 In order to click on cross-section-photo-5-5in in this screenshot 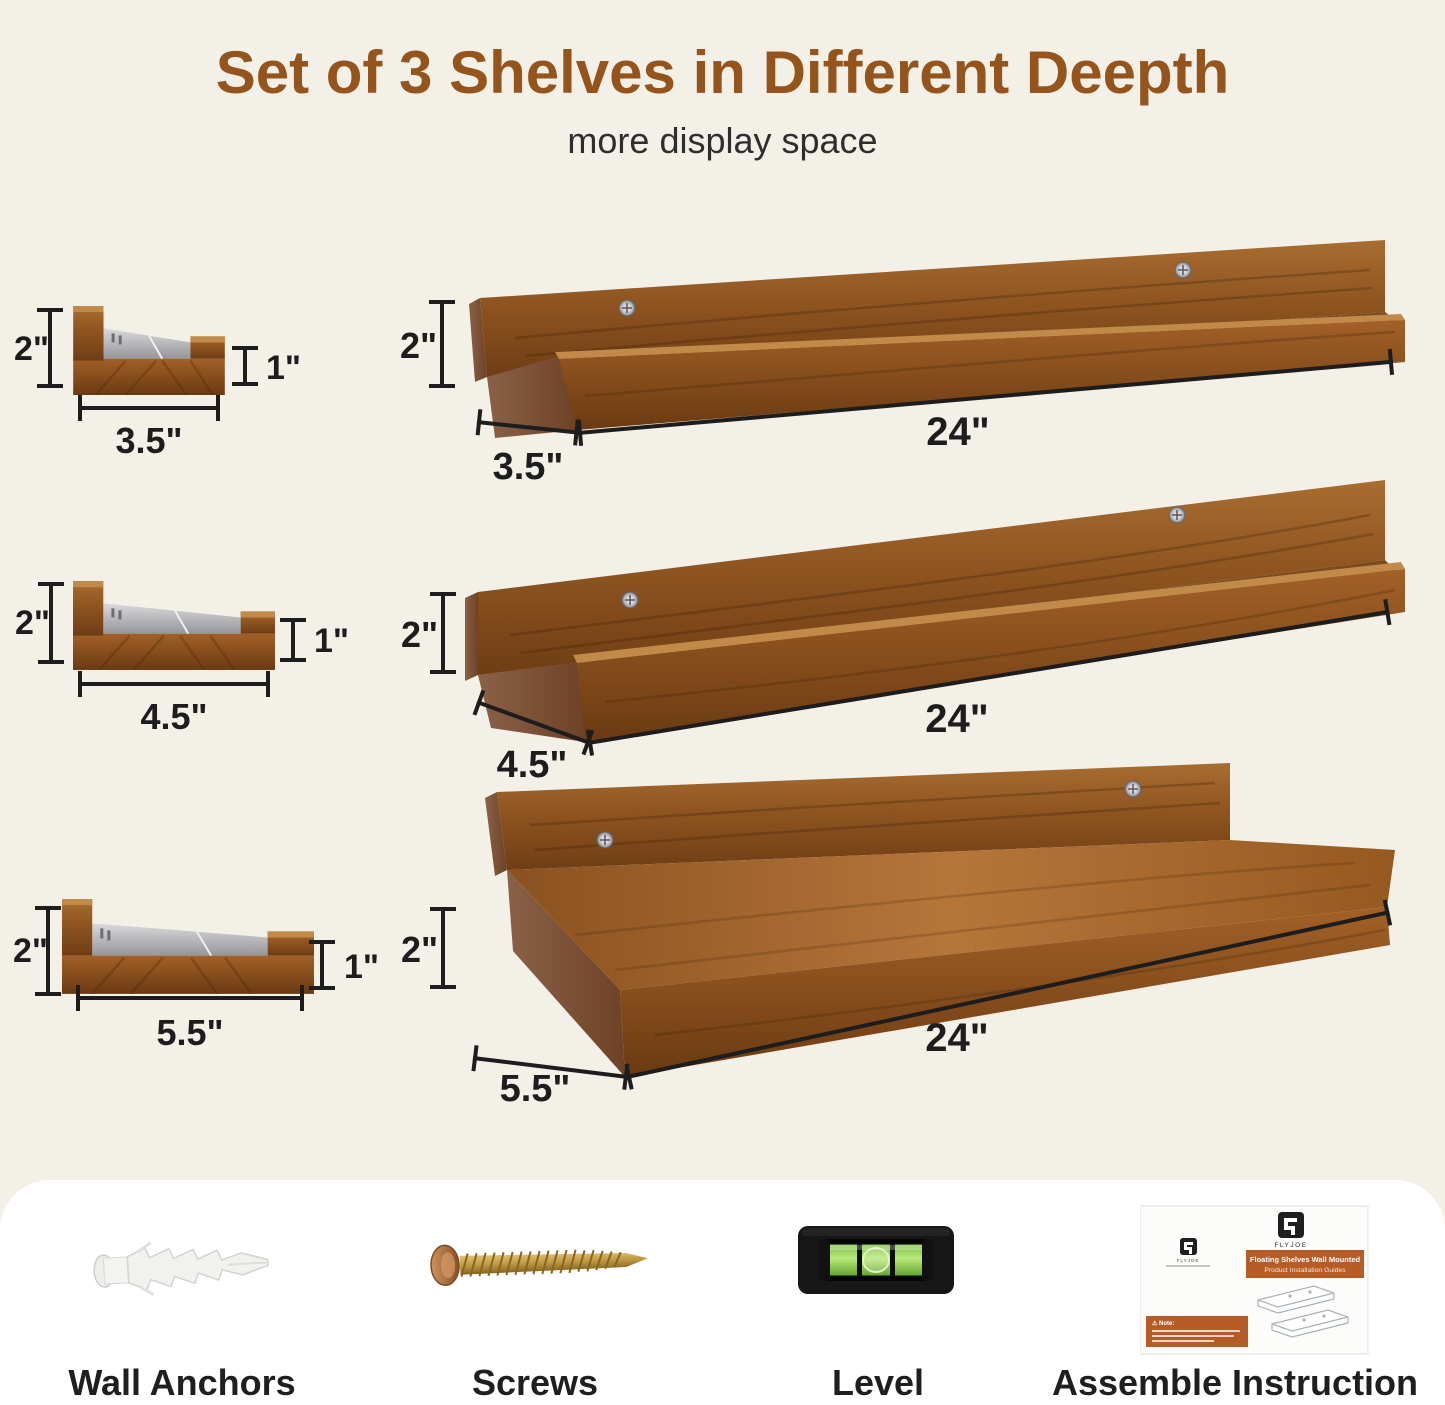, I will do `click(188, 946)`.